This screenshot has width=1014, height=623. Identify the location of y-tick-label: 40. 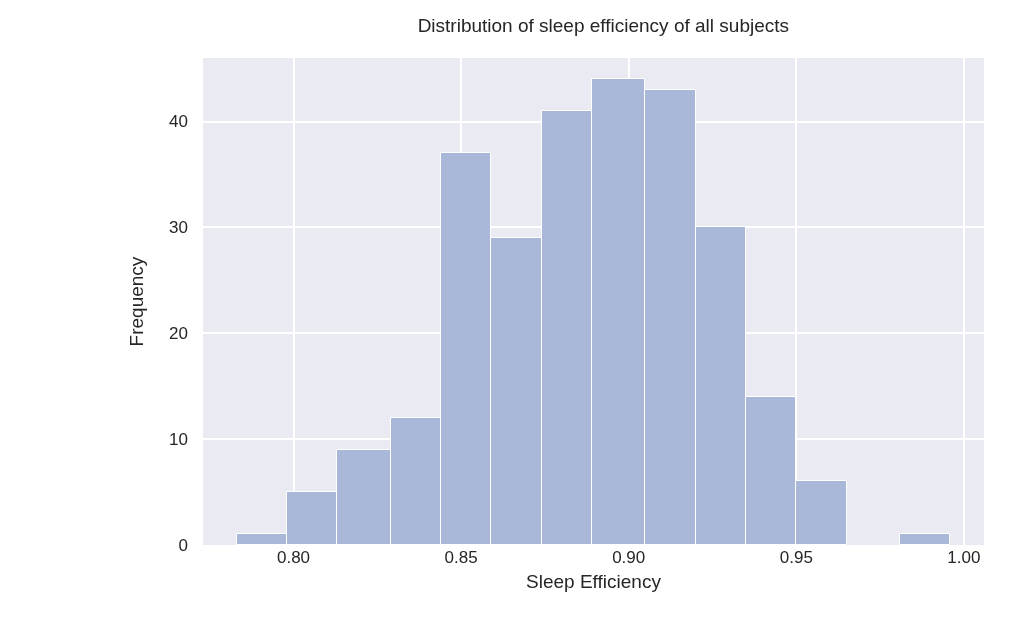
(178, 122).